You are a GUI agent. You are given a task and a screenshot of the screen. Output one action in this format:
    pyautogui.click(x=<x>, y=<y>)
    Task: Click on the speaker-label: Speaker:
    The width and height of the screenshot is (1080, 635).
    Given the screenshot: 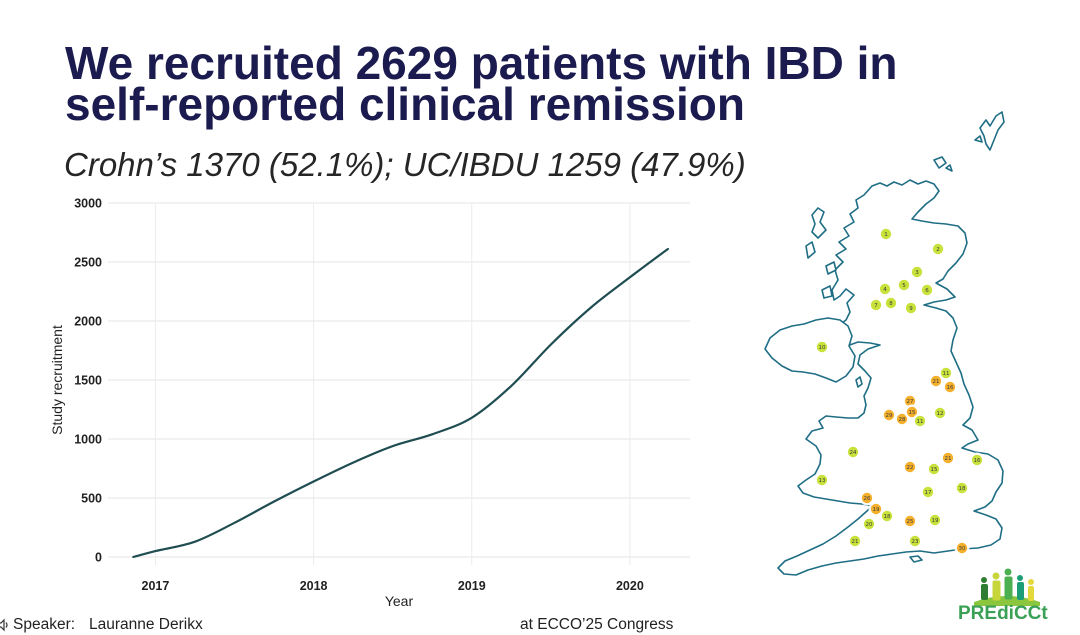 What is the action you would take?
    pyautogui.click(x=44, y=624)
    